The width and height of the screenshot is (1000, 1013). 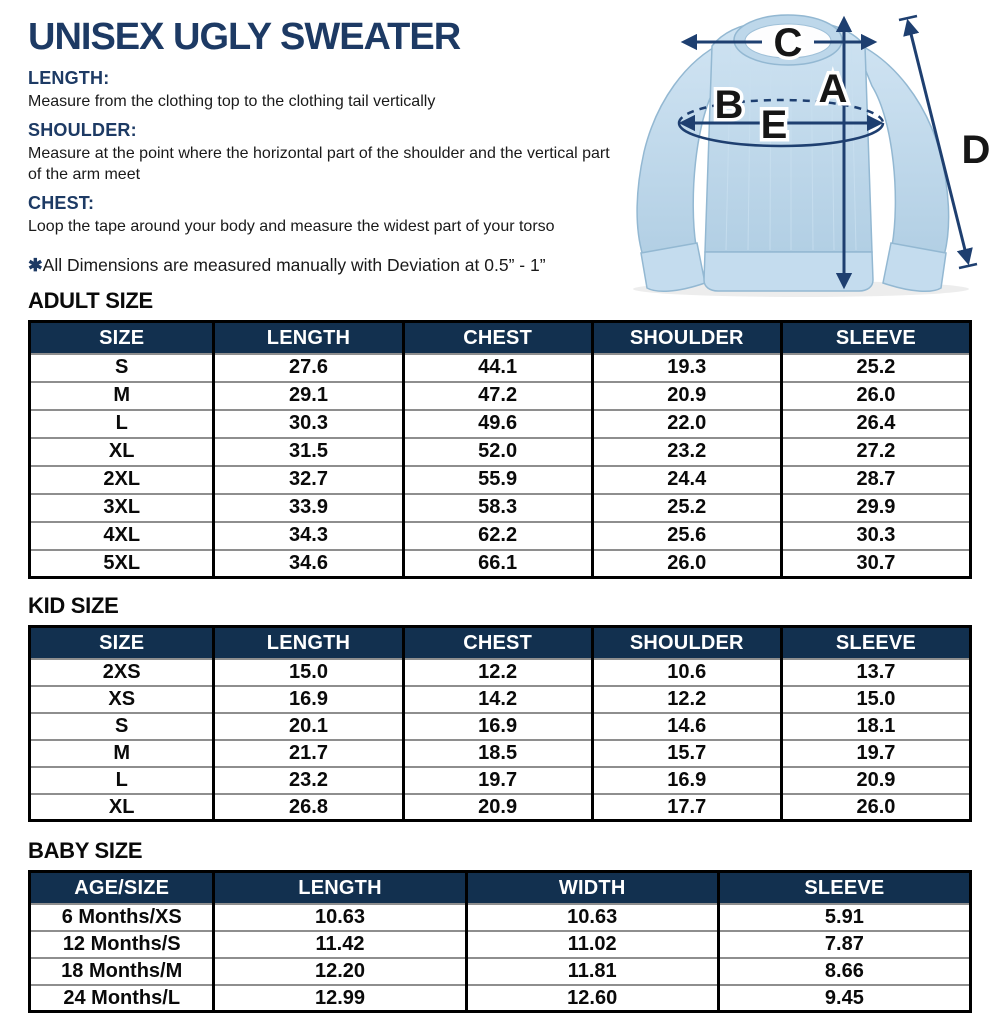 What do you see at coordinates (497, 698) in the screenshot?
I see `table-cell: 14.2` at bounding box center [497, 698].